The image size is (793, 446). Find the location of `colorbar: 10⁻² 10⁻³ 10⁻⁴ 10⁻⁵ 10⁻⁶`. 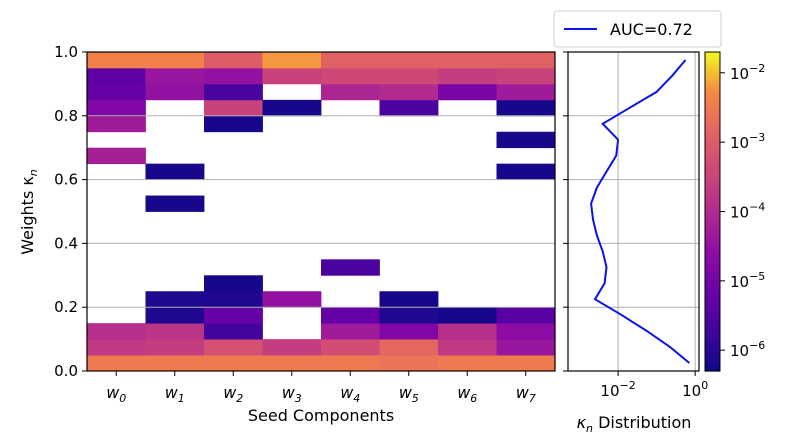

colorbar: 10⁻² 10⁻³ 10⁻⁴ 10⁻⁵ 10⁻⁶ is located at coordinates (734, 211).